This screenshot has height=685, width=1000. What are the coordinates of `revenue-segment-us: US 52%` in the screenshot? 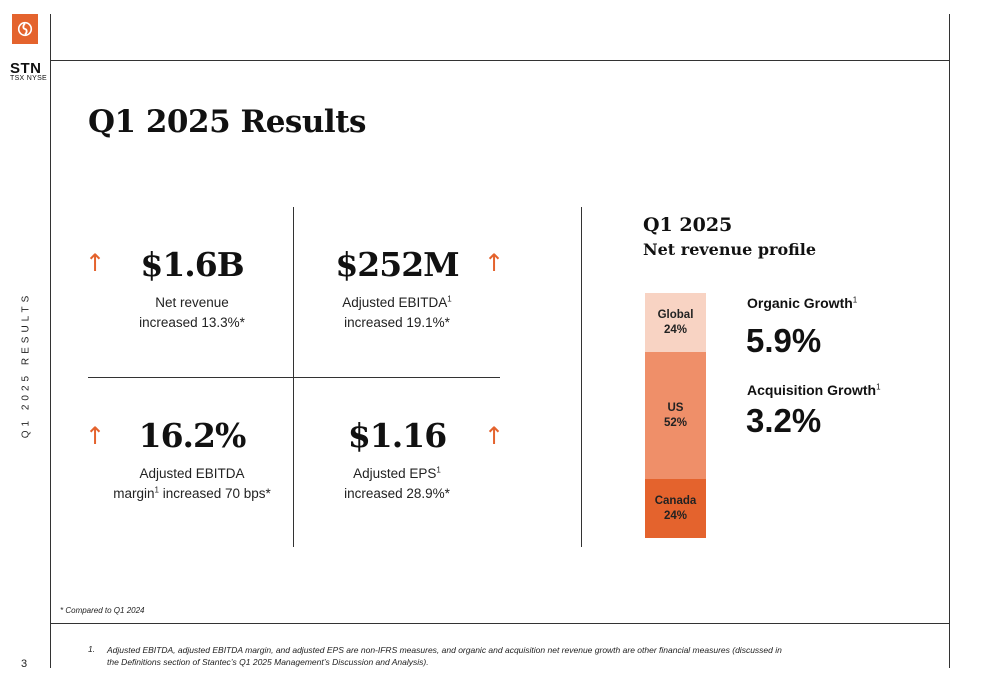 It's located at (675, 415).